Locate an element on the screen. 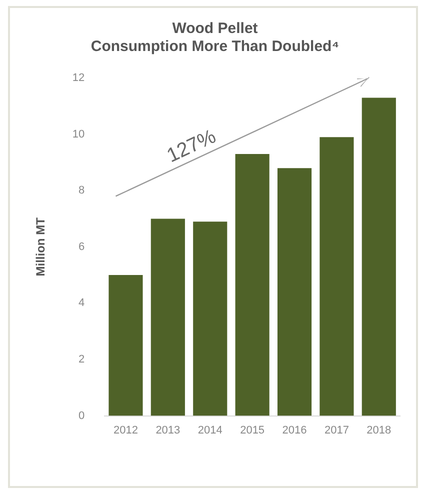 This screenshot has width=428, height=495. y-tick-label: 12 is located at coordinates (78, 78).